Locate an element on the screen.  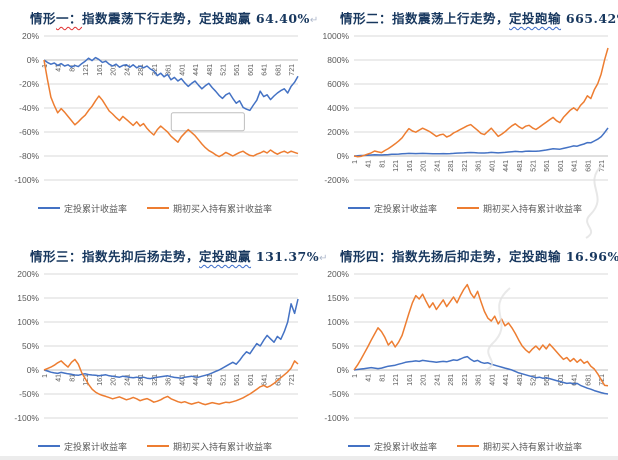
chart-title-pre: 情形 is located at coordinates (43, 18).